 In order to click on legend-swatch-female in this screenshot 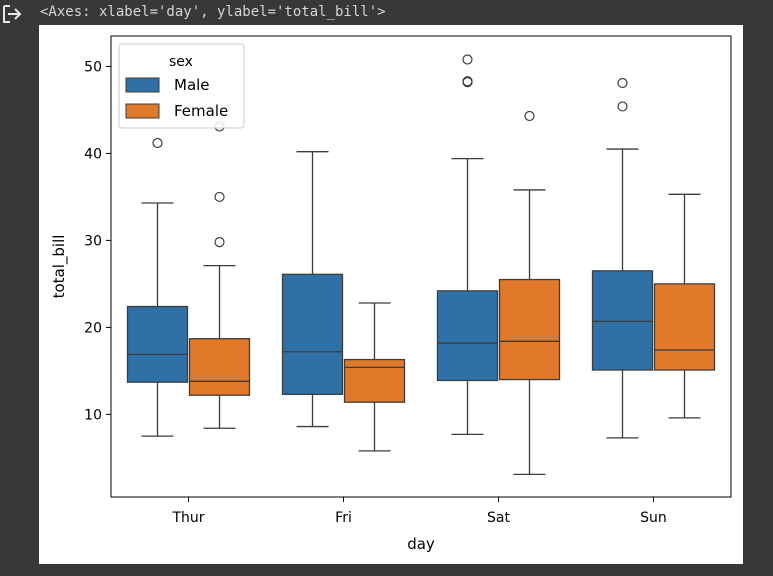, I will do `click(142, 111)`.